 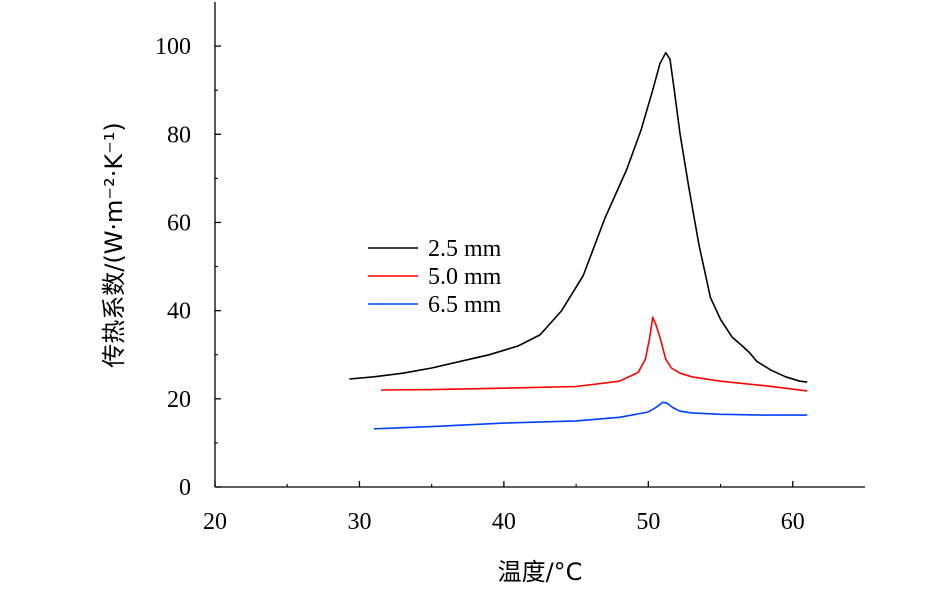 I want to click on y-tick-label: 0, so click(x=185, y=488).